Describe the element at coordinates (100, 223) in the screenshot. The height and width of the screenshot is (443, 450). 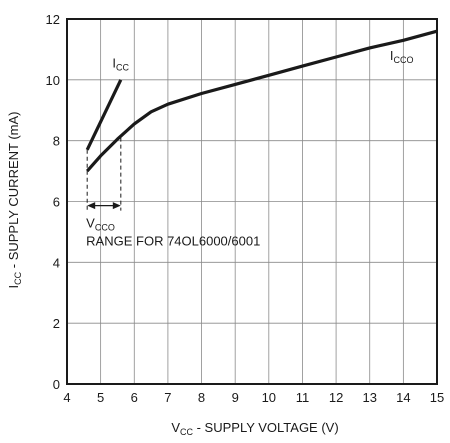
I see `range-symbol-label: VCCO` at that location.